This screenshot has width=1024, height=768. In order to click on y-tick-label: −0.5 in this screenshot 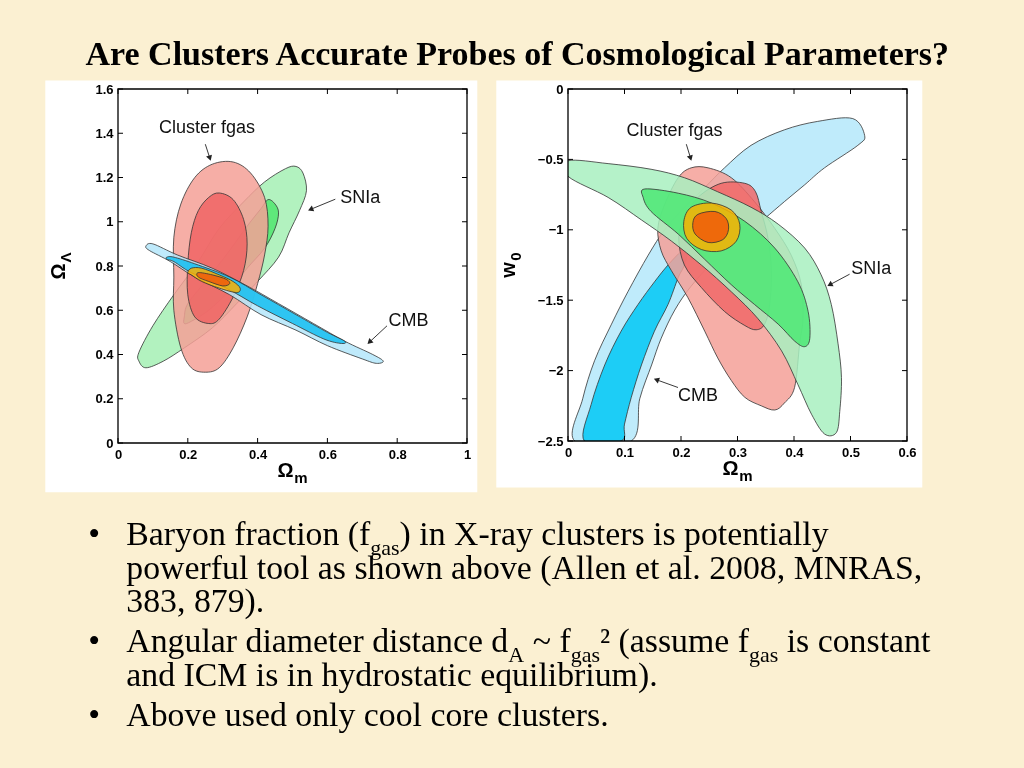, I will do `click(550, 159)`.